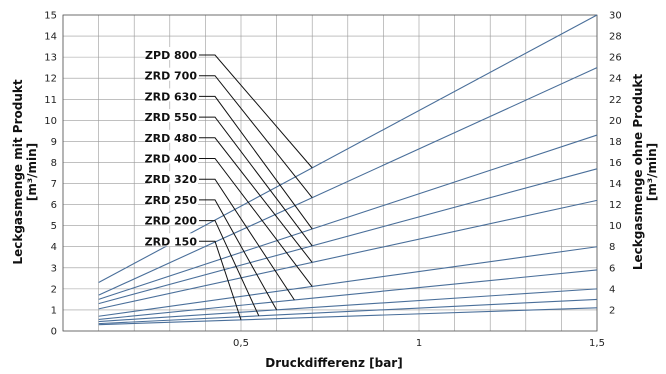 This screenshot has width=666, height=374. What do you see at coordinates (652, 172) in the screenshot?
I see `right-axis-title-line2: [m³/min]` at bounding box center [652, 172].